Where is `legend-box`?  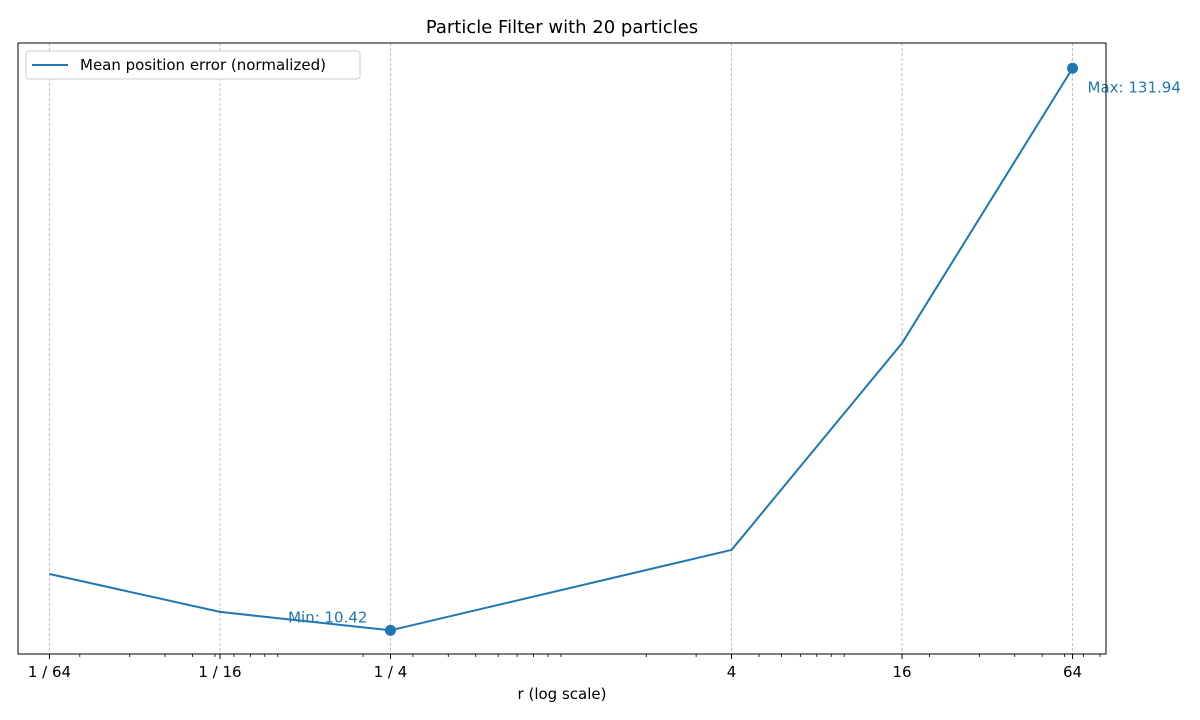 legend-box is located at coordinates (193, 65).